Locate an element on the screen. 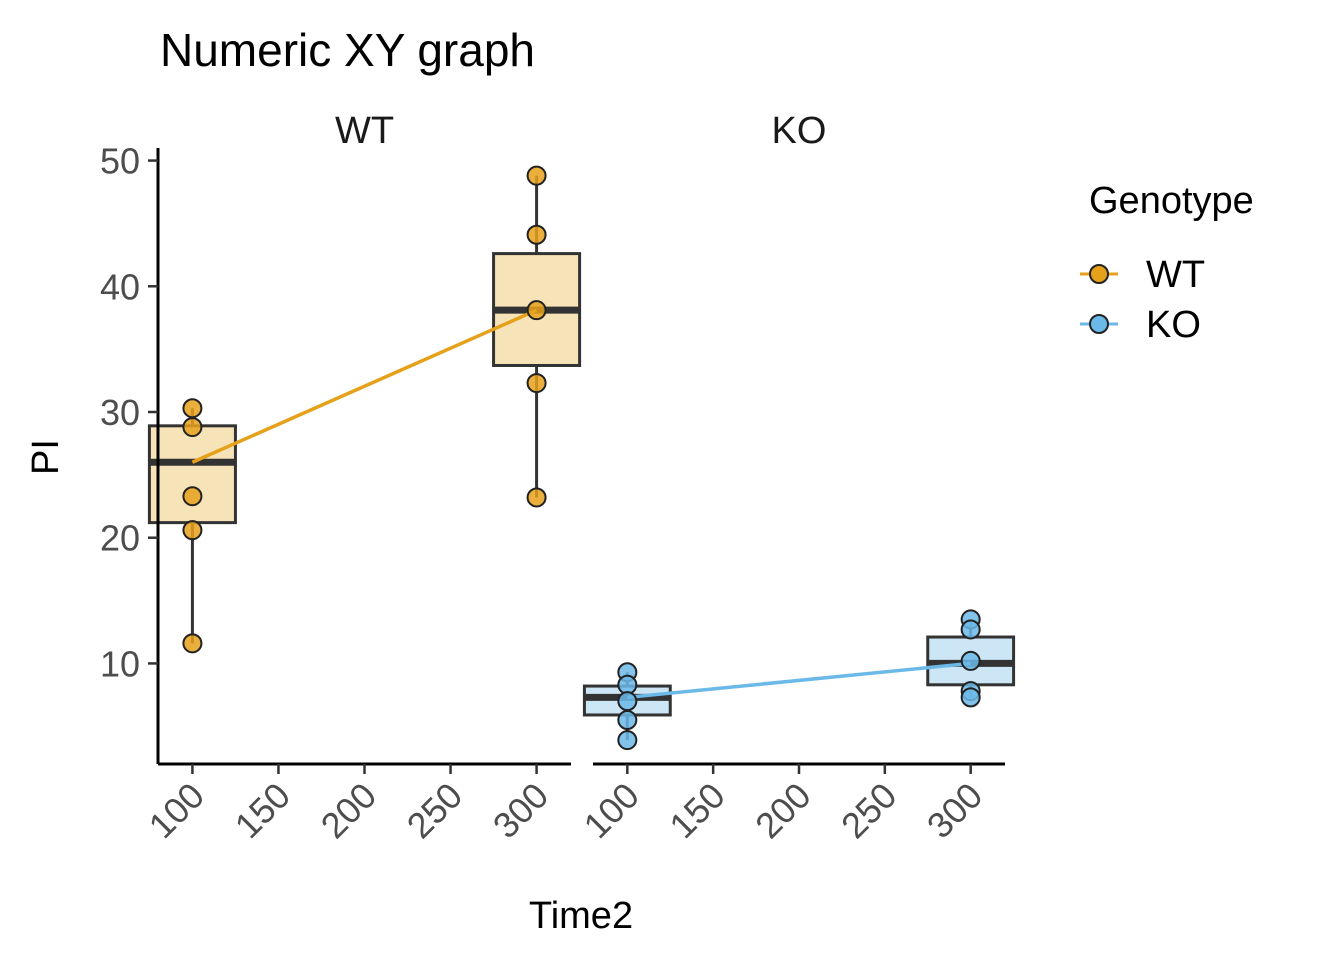 The width and height of the screenshot is (1344, 960). legend-label-wt: WT is located at coordinates (1175, 275).